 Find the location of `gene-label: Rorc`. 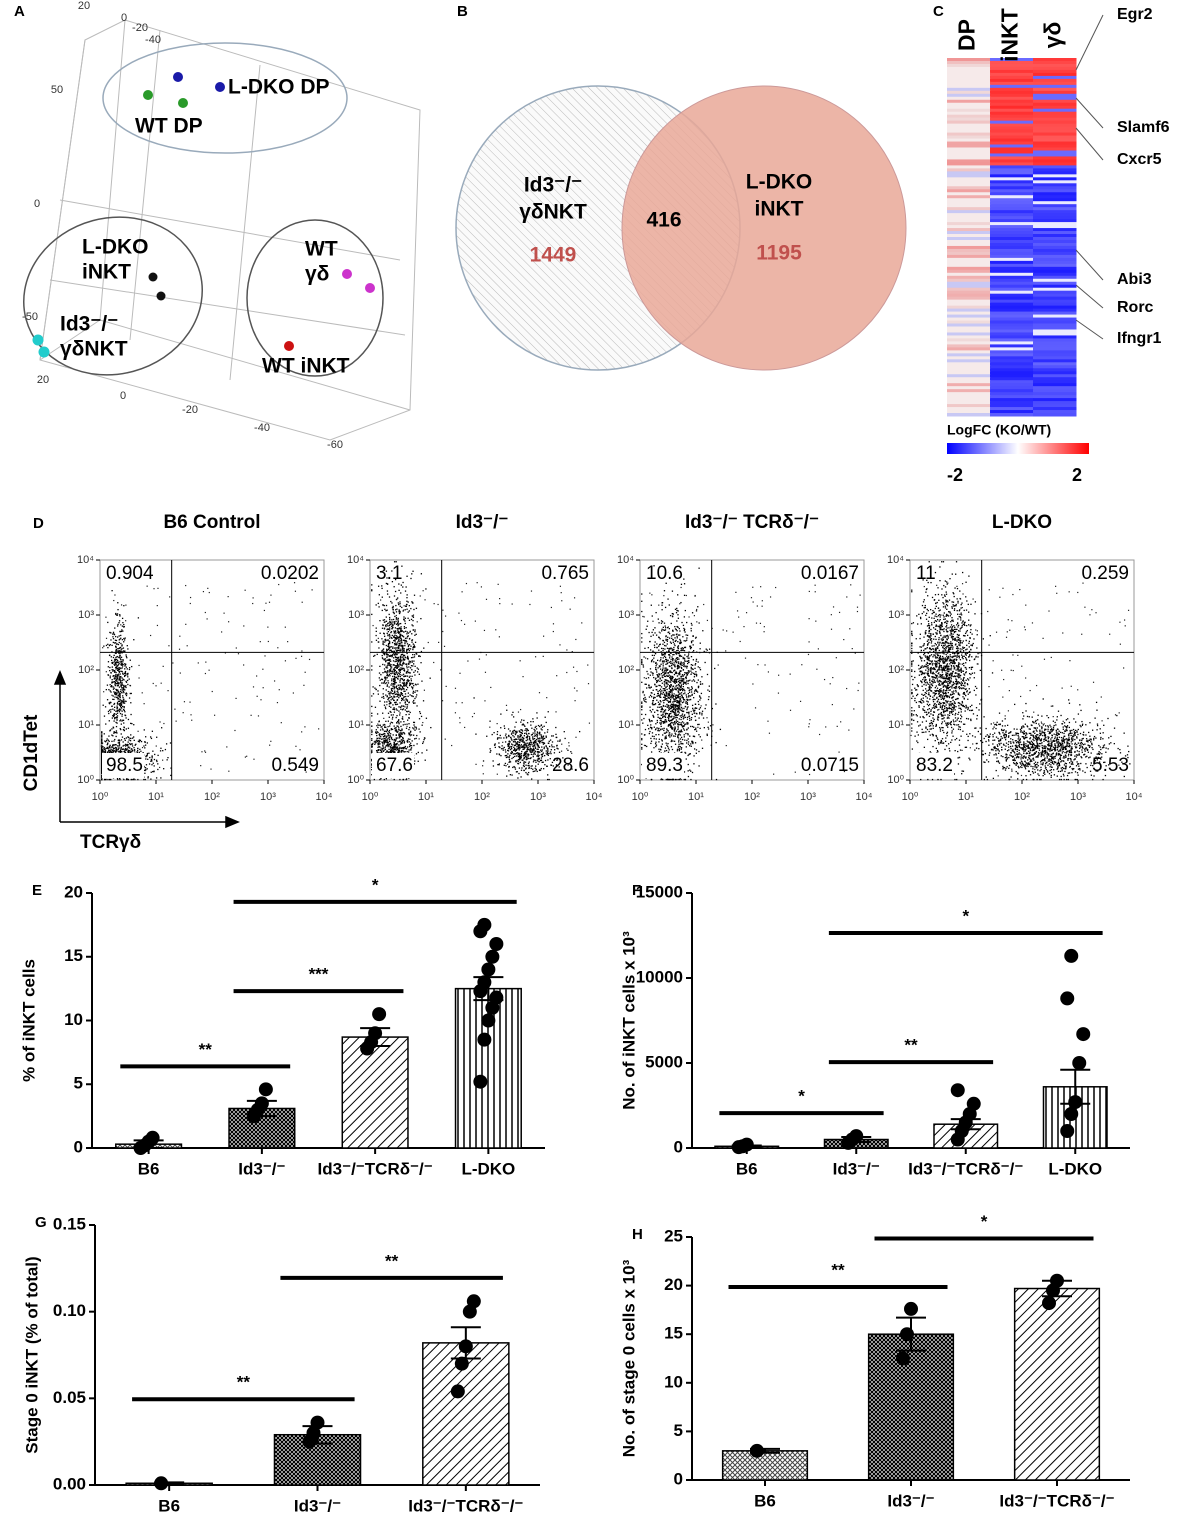

gene-label: Rorc is located at coordinates (1135, 307).